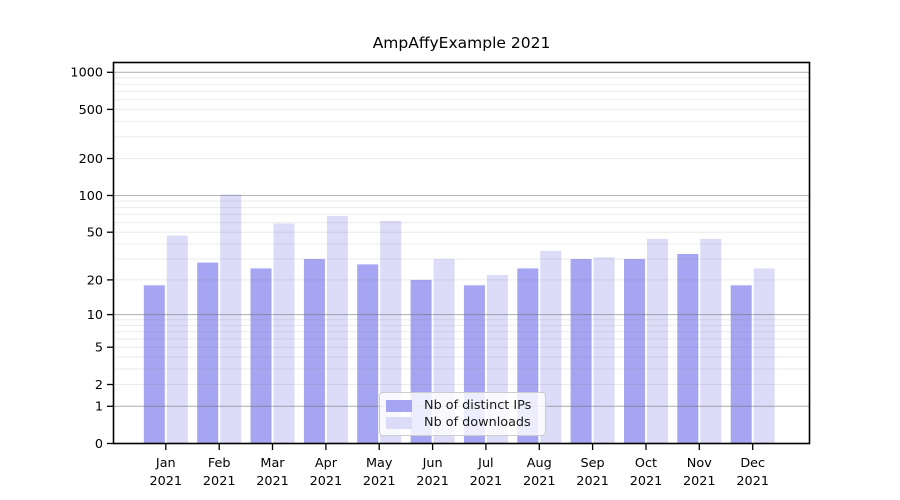  What do you see at coordinates (326, 463) in the screenshot?
I see `x-tick-label-month: Apr` at bounding box center [326, 463].